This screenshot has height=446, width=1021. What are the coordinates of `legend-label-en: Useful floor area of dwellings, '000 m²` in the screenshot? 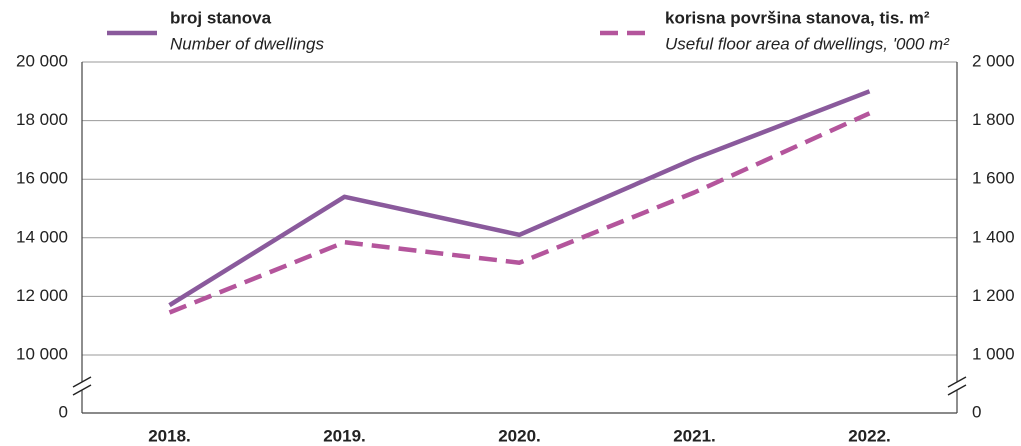 It's located at (807, 43).